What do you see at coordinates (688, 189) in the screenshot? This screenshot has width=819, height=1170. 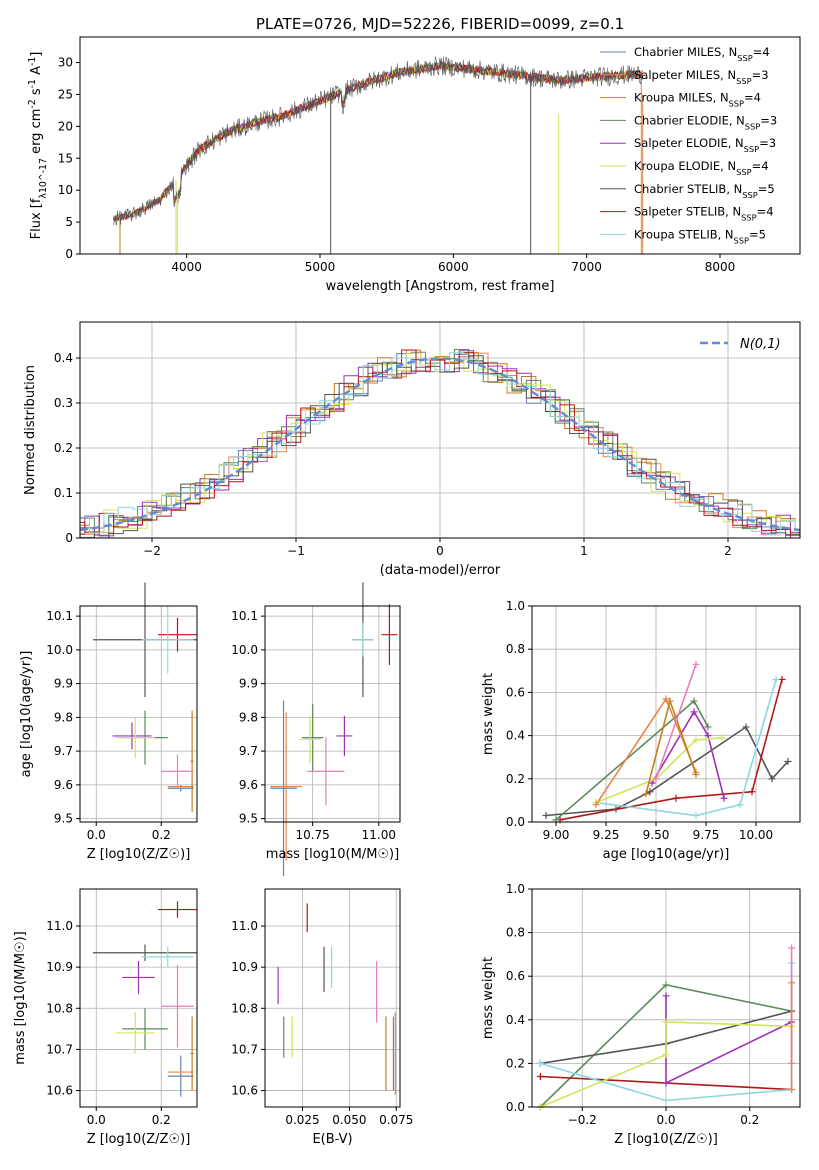 I see `label-part: Chabrier STELIB, N` at bounding box center [688, 189].